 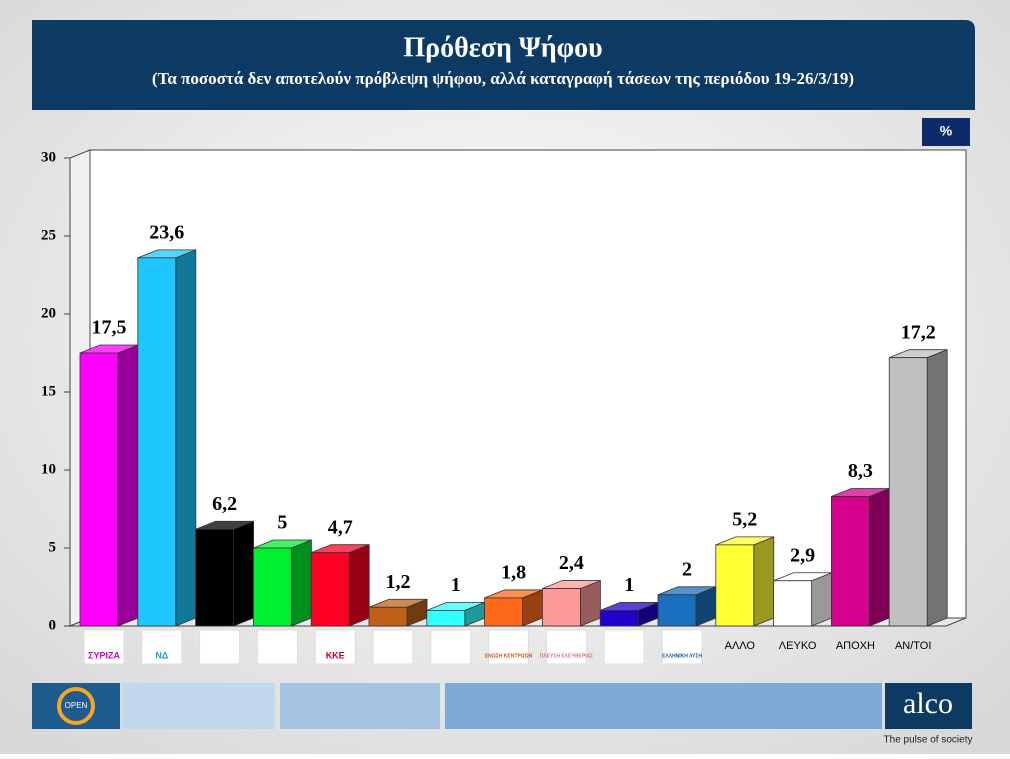 I want to click on y-tick-label: 10, so click(x=48, y=469).